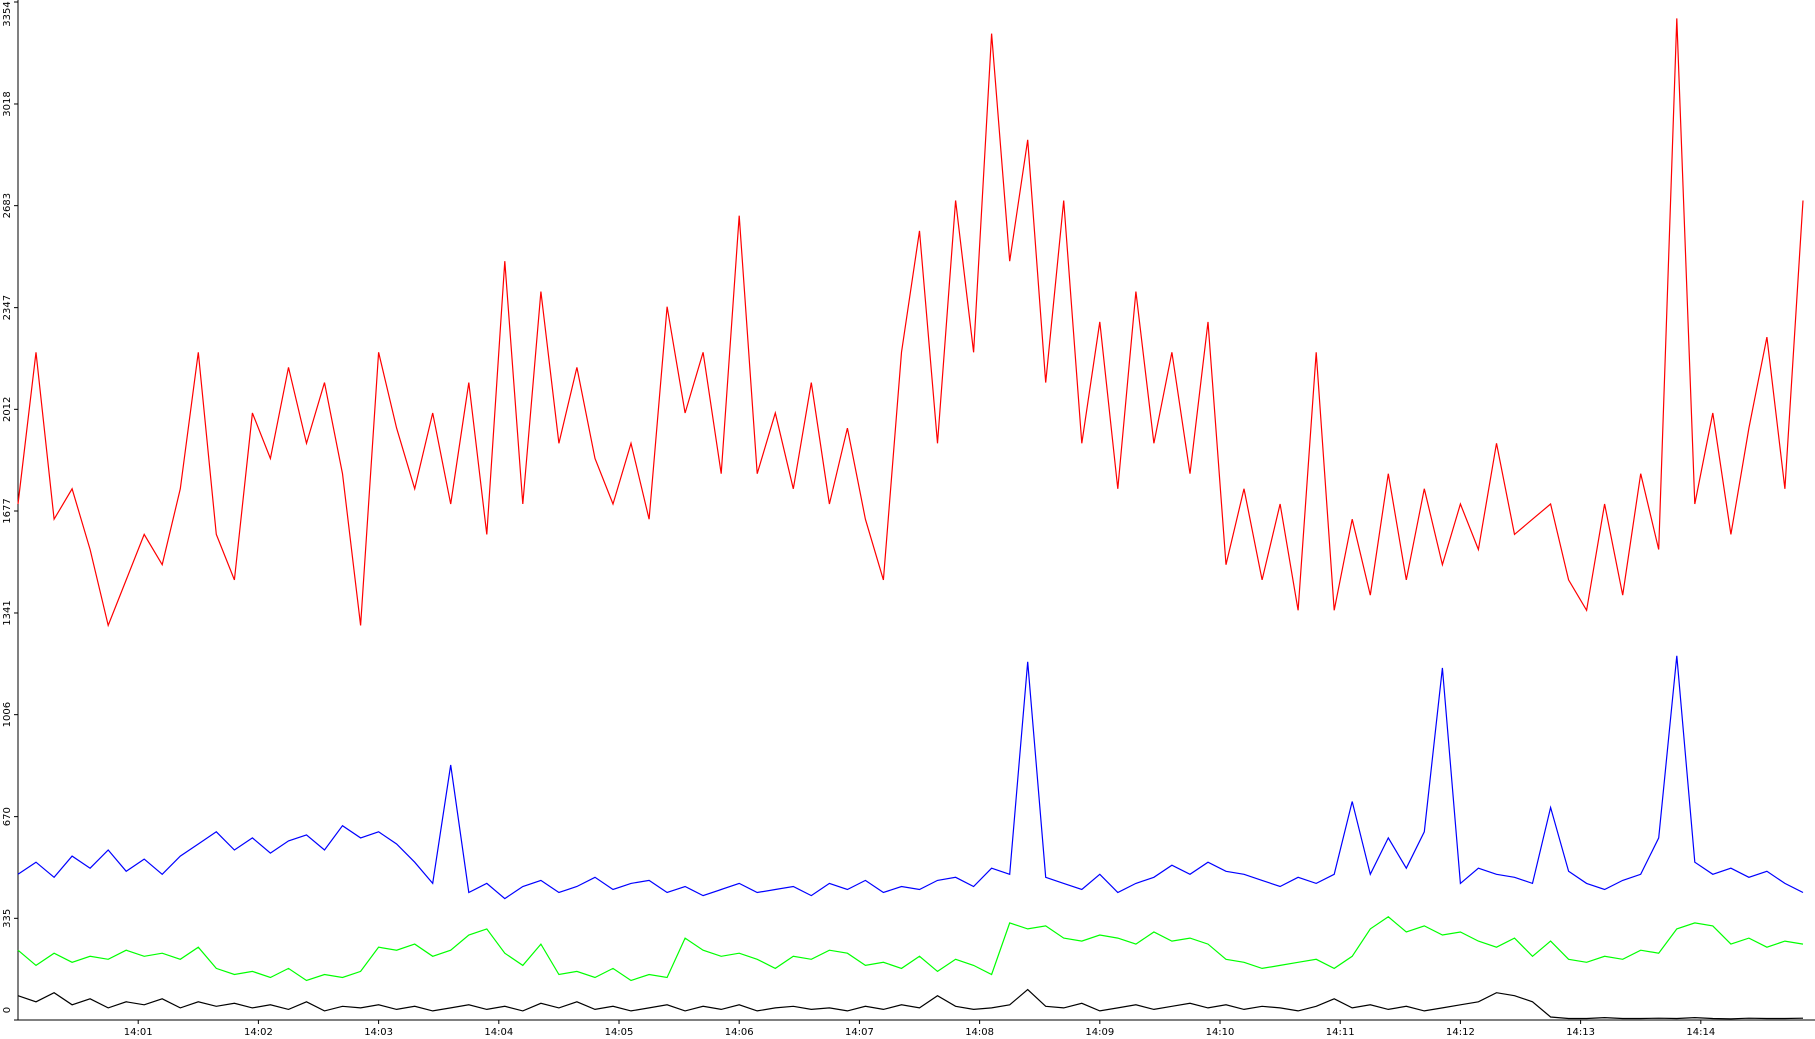  I want to click on x-tick-label: 14:09, so click(1099, 1032).